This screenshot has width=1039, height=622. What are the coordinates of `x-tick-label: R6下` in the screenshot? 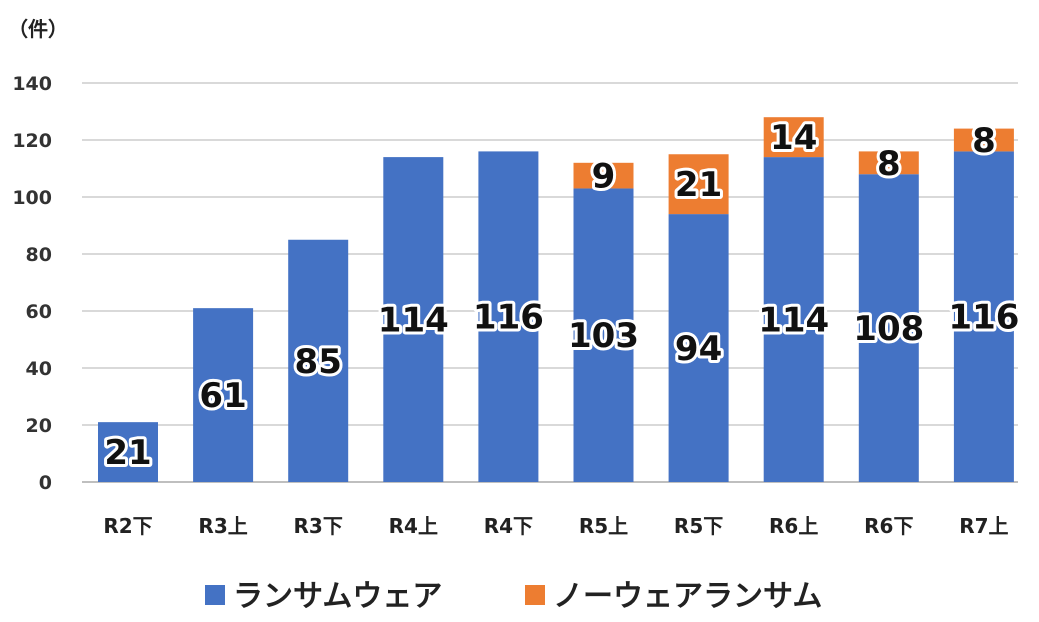 It's located at (888, 526).